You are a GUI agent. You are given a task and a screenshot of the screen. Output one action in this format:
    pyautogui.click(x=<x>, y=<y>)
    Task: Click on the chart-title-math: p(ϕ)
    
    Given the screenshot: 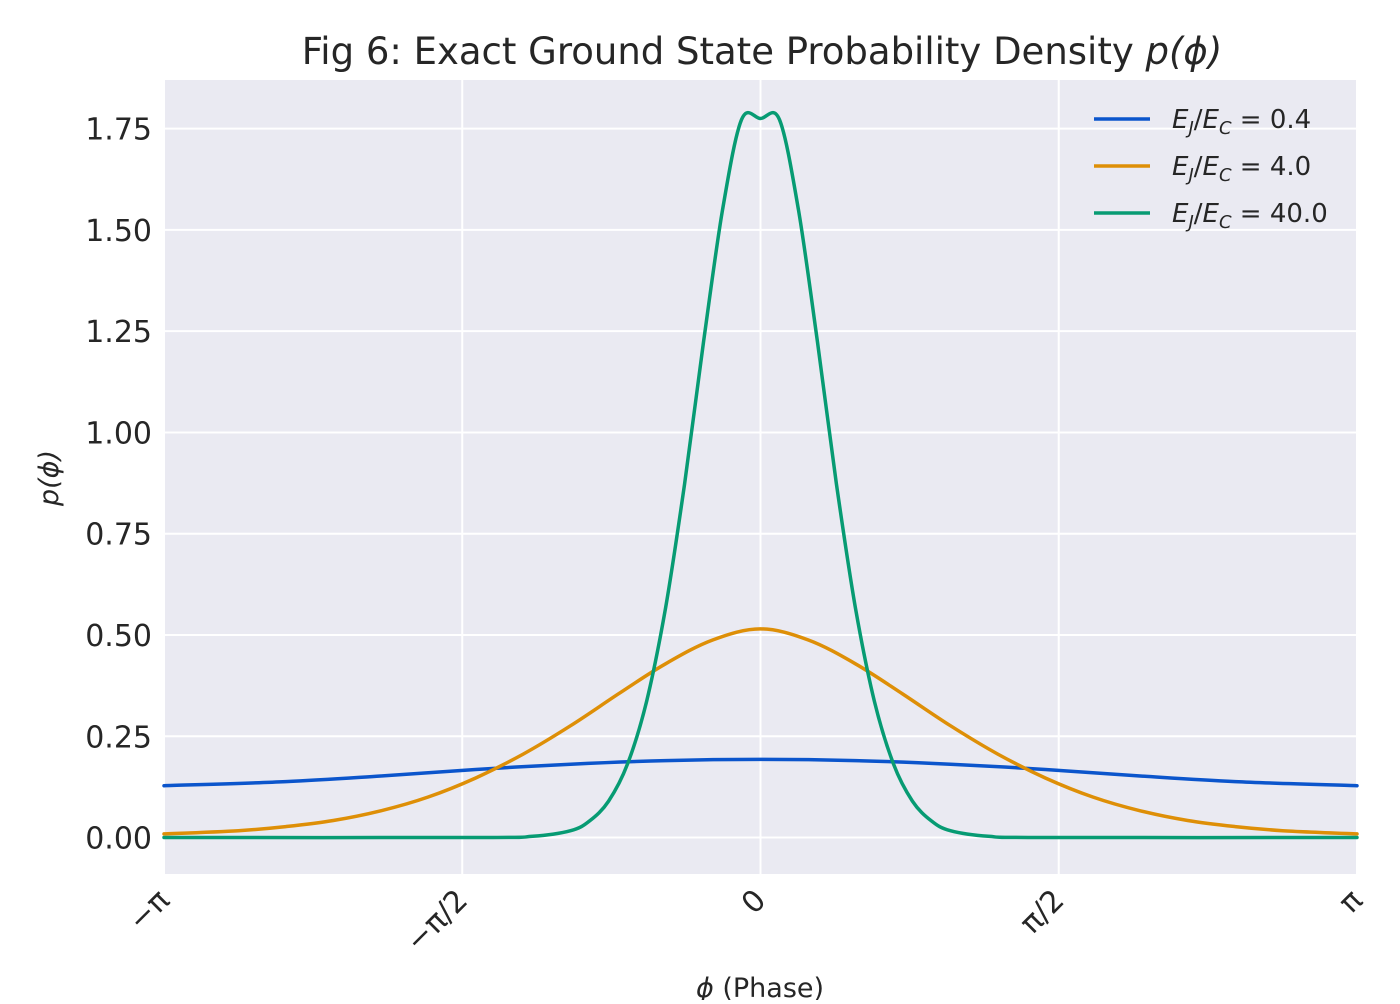 What is the action you would take?
    pyautogui.click(x=1184, y=51)
    